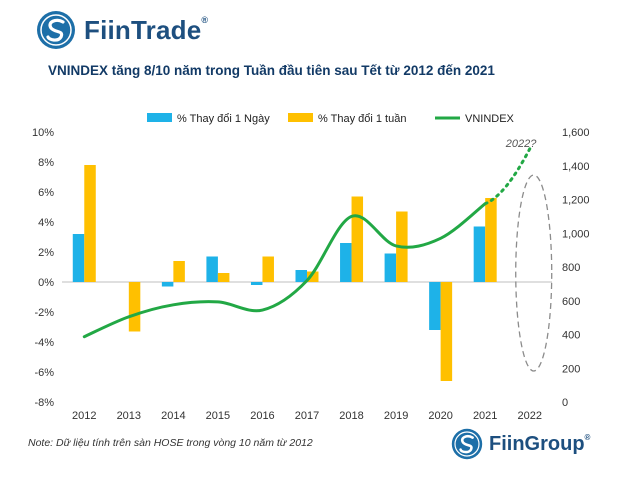 The width and height of the screenshot is (630, 483). What do you see at coordinates (44, 373) in the screenshot?
I see `left-tick-label: -6%` at bounding box center [44, 373].